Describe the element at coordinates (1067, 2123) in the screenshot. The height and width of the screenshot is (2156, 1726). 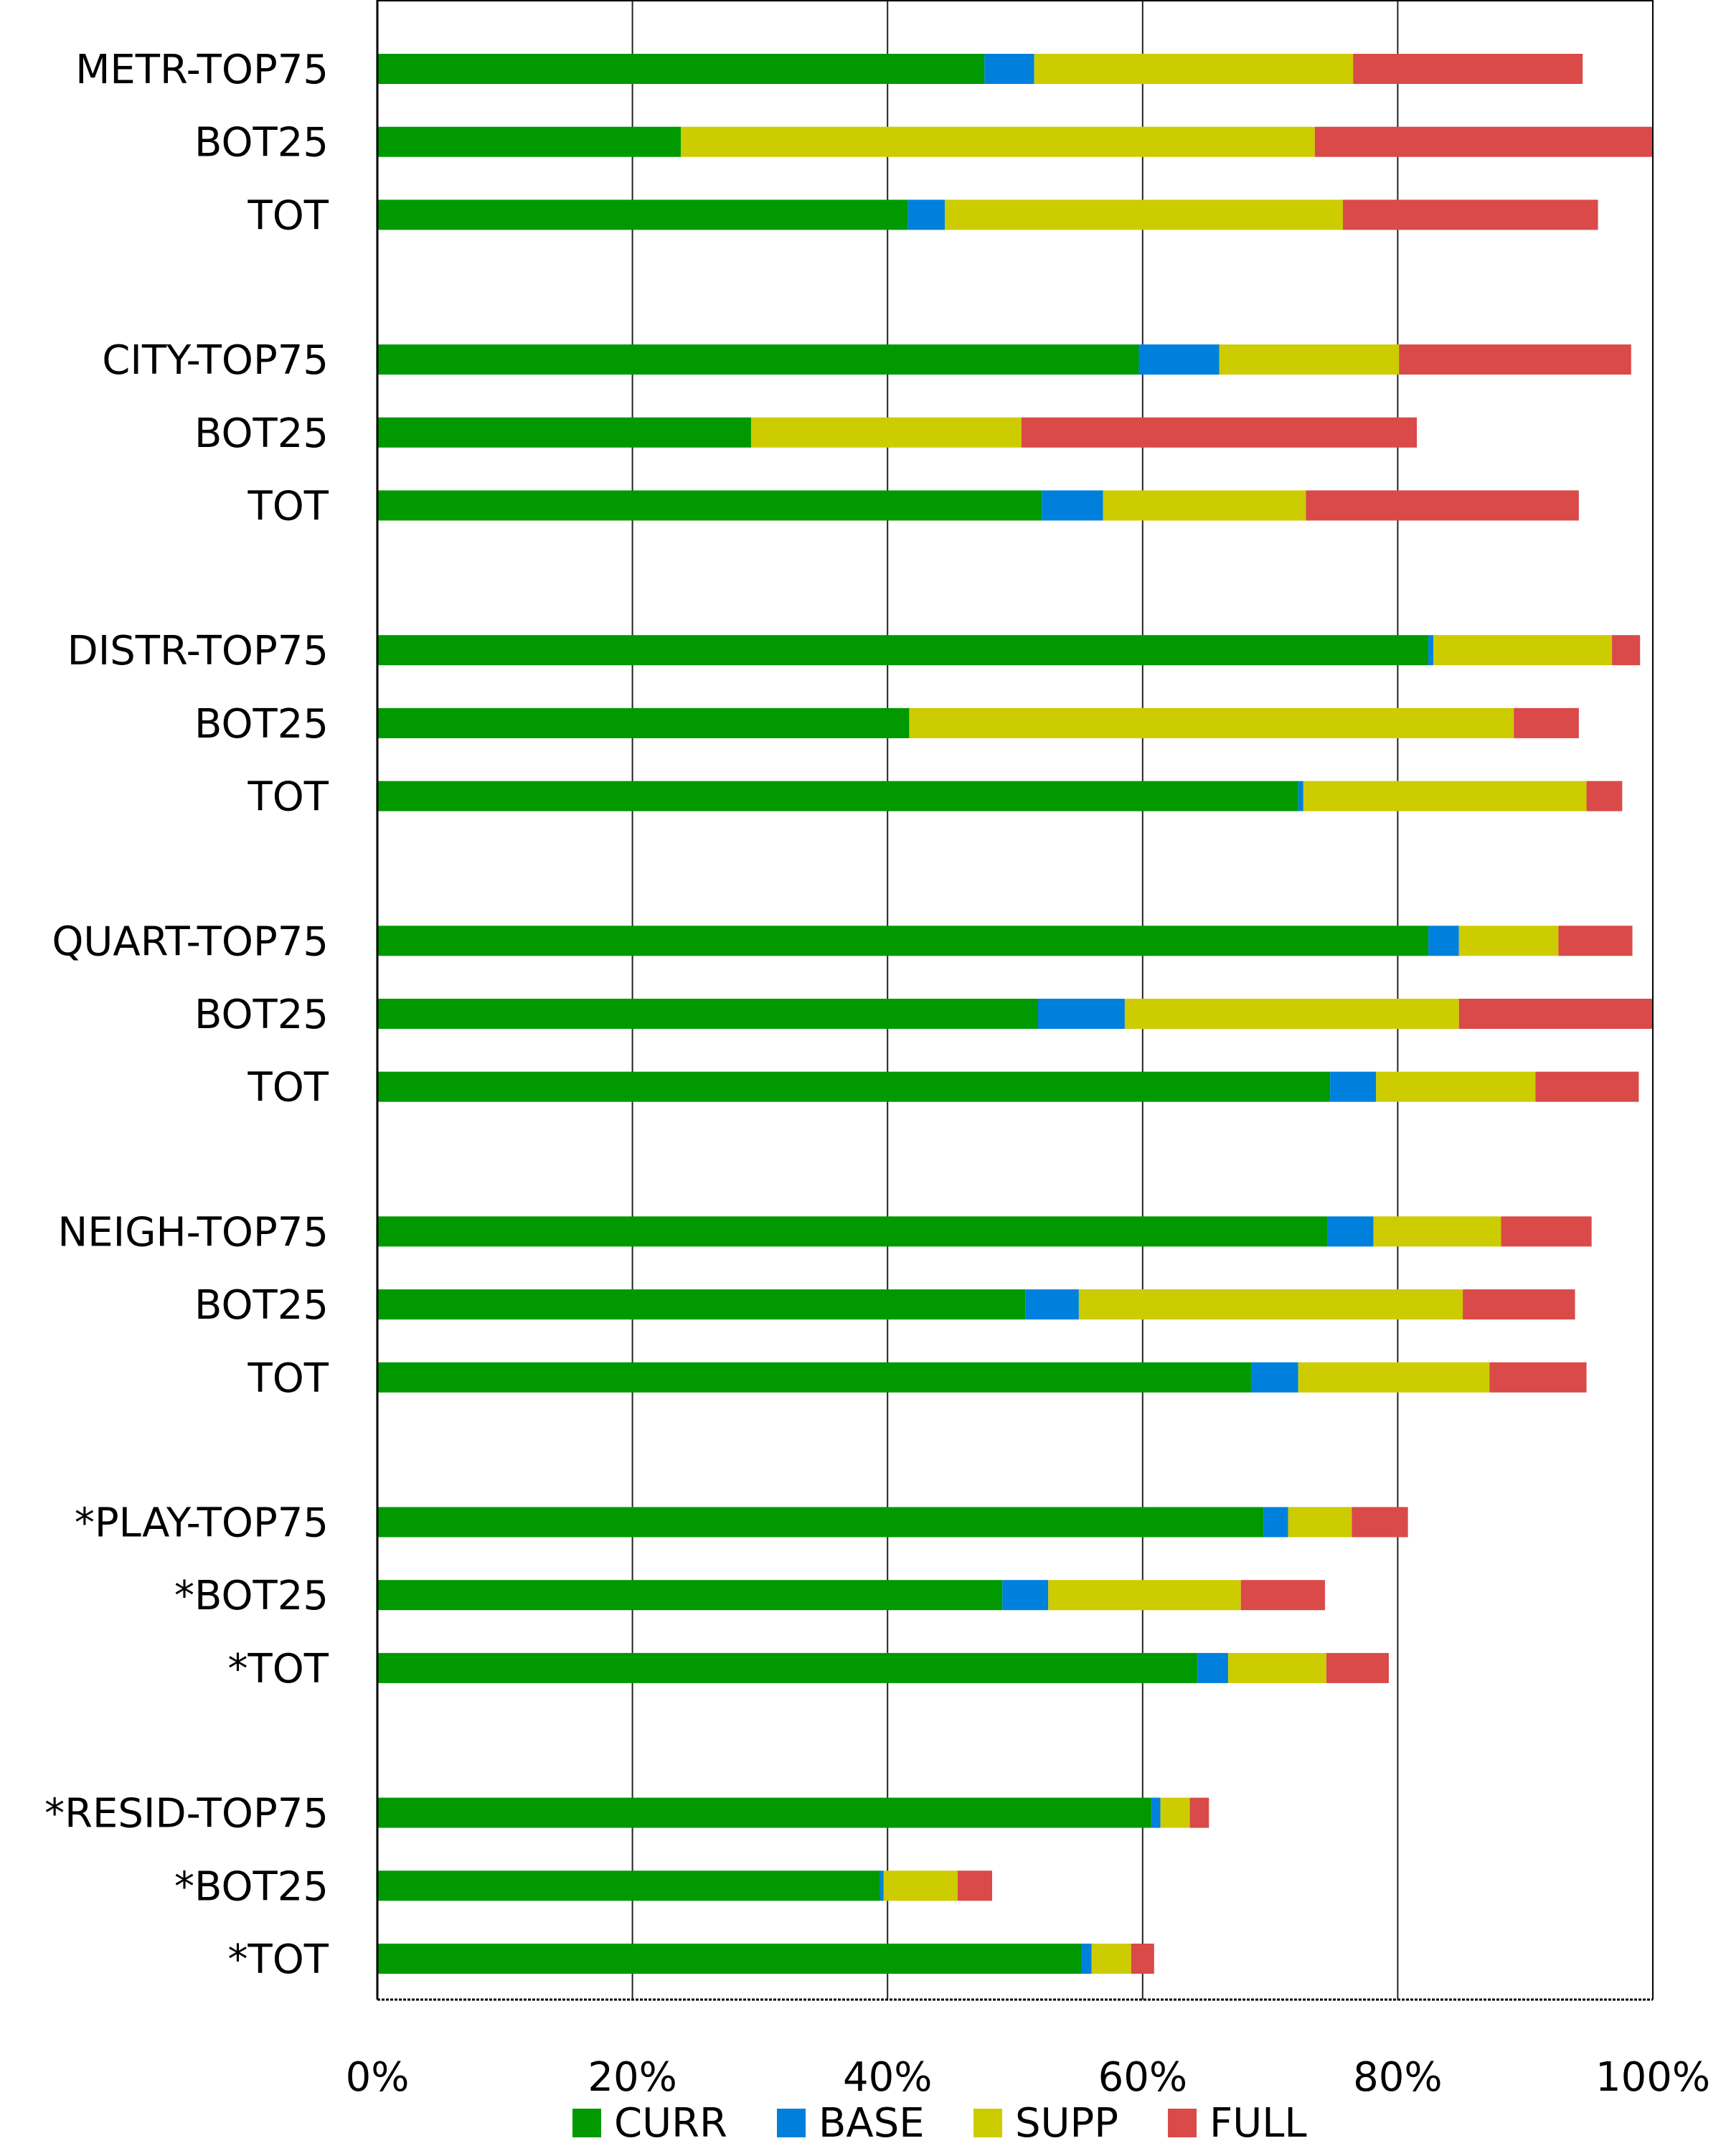
I see `legend-label-supp: SUPP` at that location.